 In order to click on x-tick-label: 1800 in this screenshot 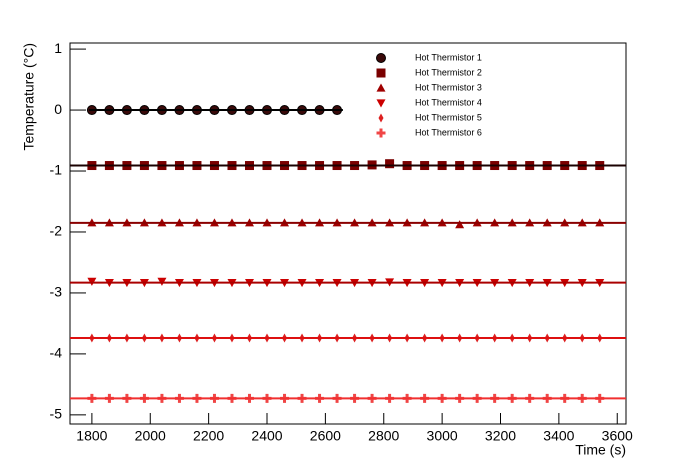, I will do `click(91, 436)`.